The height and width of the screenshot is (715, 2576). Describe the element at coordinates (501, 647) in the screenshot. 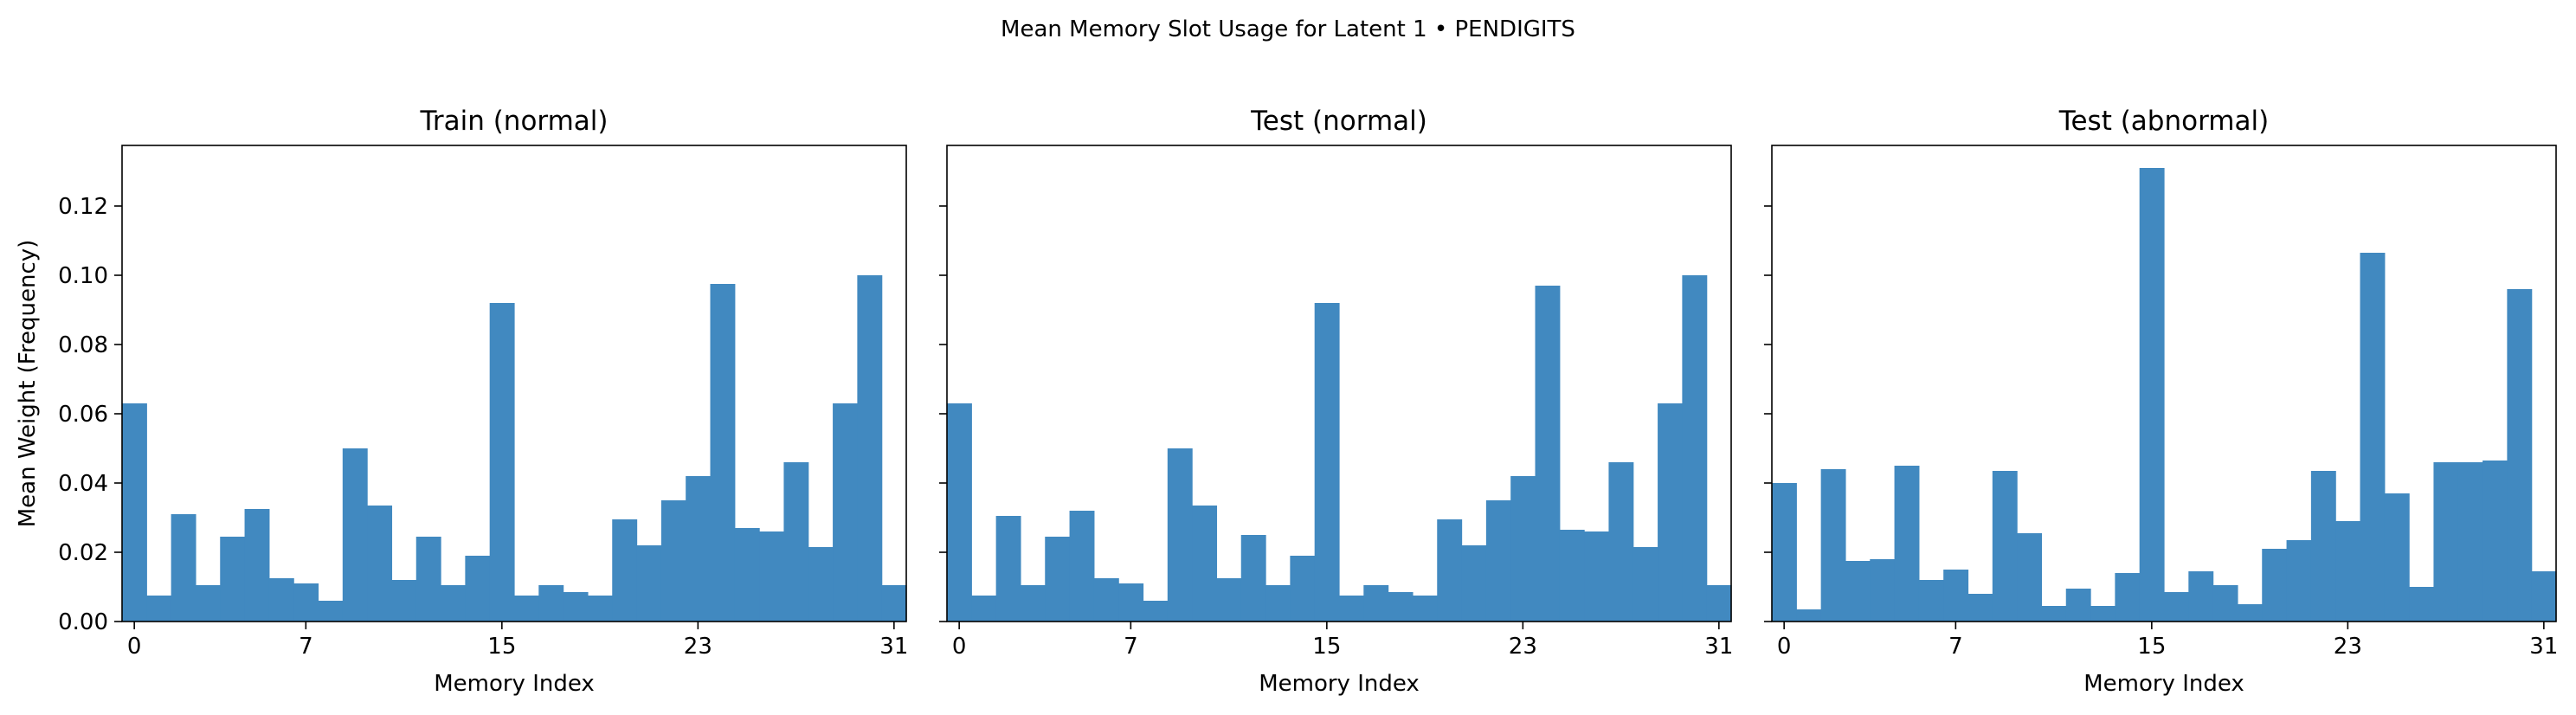

I see `xtick-label-1-15: 15` at that location.